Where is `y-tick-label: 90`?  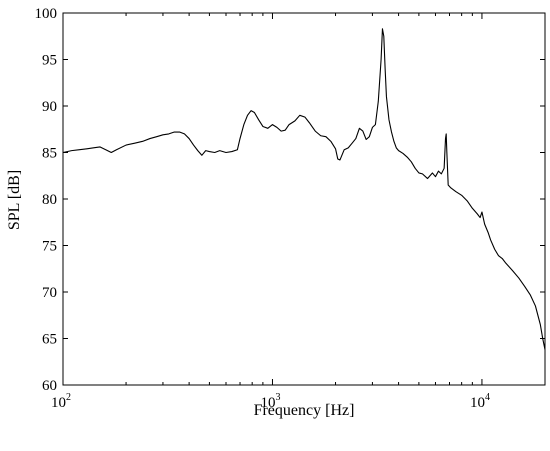 y-tick-label: 90 is located at coordinates (49, 107).